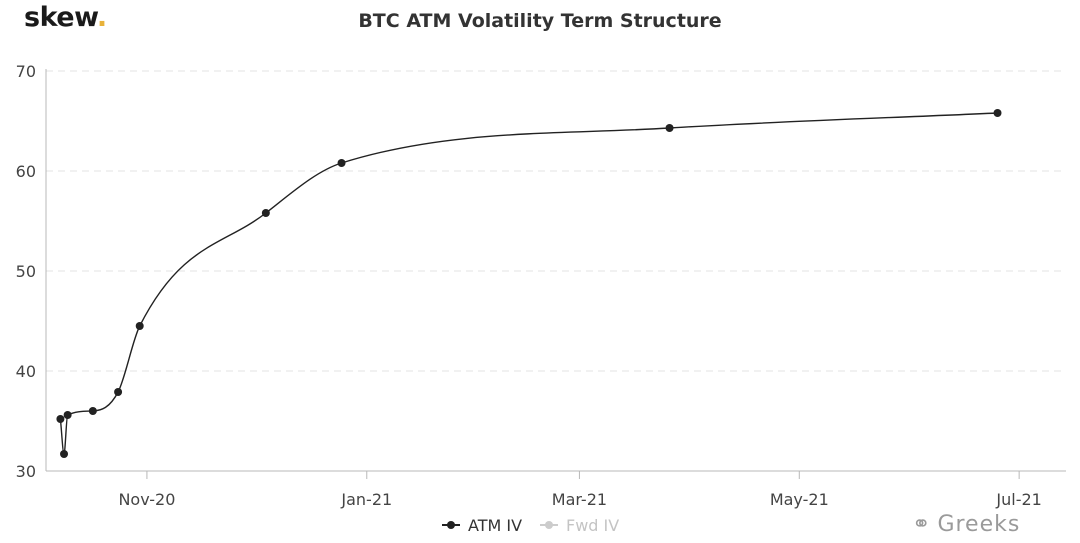 This screenshot has width=1080, height=543. What do you see at coordinates (799, 499) in the screenshot?
I see `x-tick-label: May-21` at bounding box center [799, 499].